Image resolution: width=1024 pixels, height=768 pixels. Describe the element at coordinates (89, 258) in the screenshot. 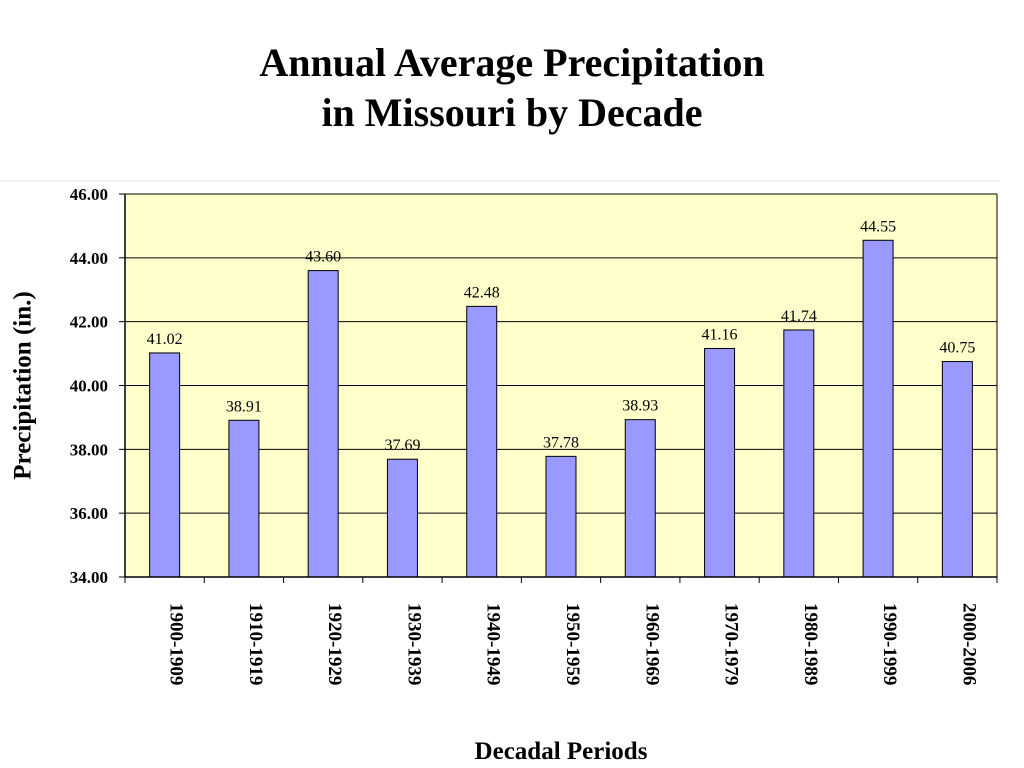

I see `y-tick-label: 44.00` at that location.